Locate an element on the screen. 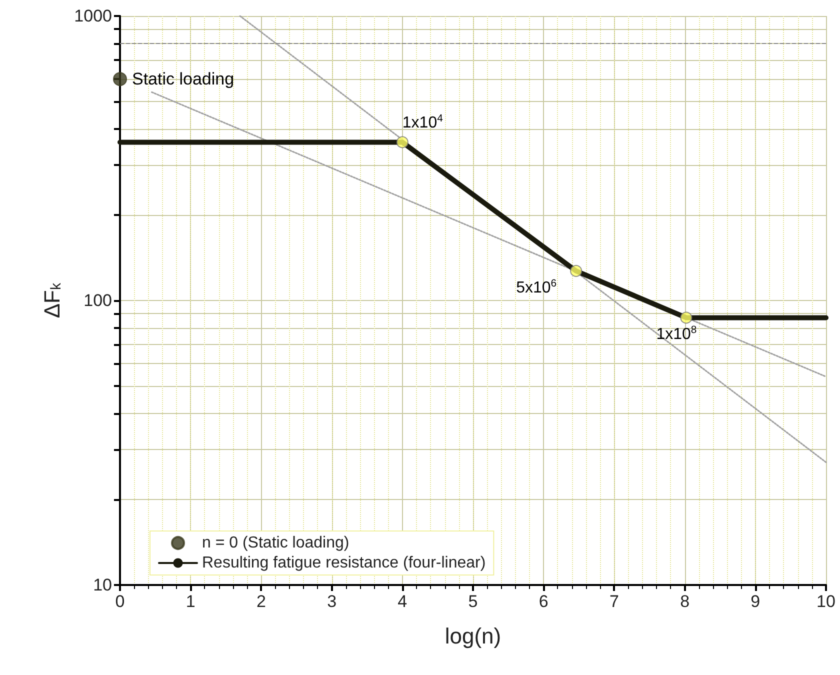  x-tick-label: 10 is located at coordinates (826, 601).